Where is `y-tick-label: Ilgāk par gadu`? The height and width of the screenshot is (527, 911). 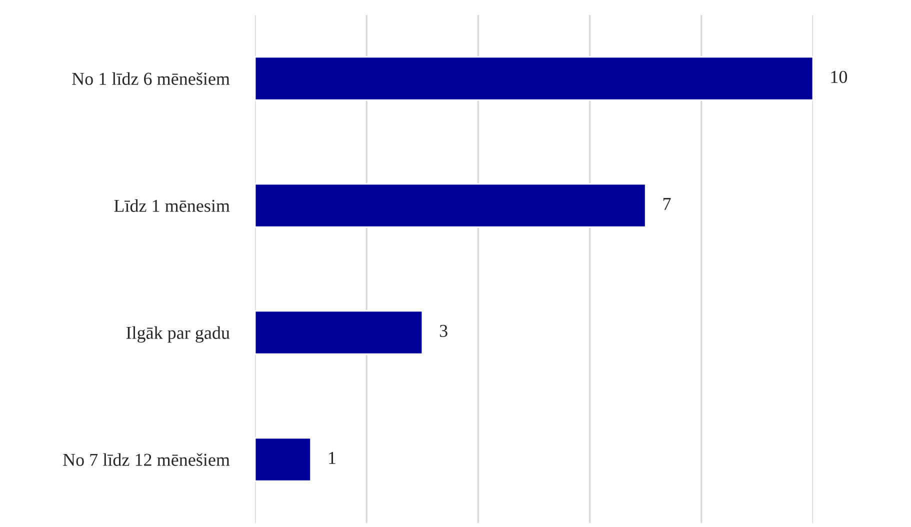
y-tick-label: Ilgāk par gadu is located at coordinates (178, 334).